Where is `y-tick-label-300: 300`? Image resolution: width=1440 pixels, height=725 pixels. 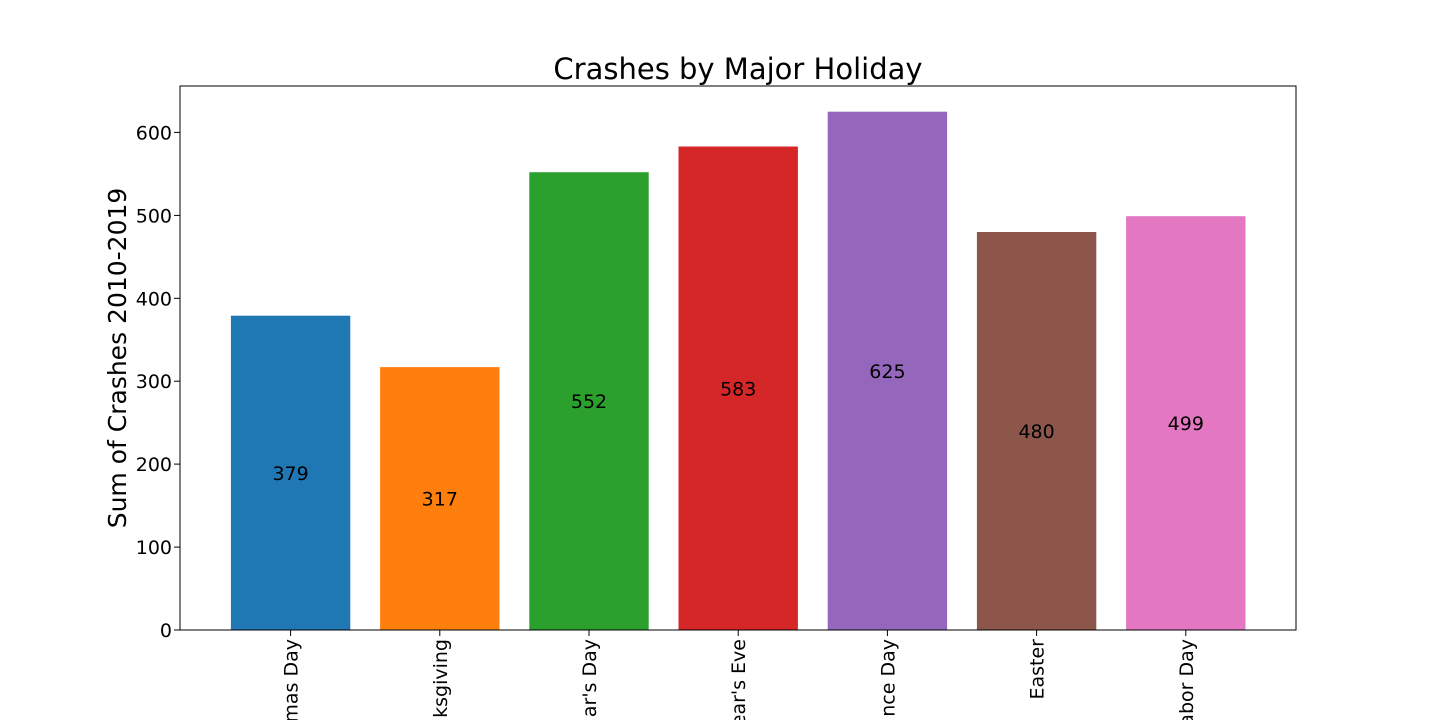
y-tick-label-300: 300 is located at coordinates (154, 382).